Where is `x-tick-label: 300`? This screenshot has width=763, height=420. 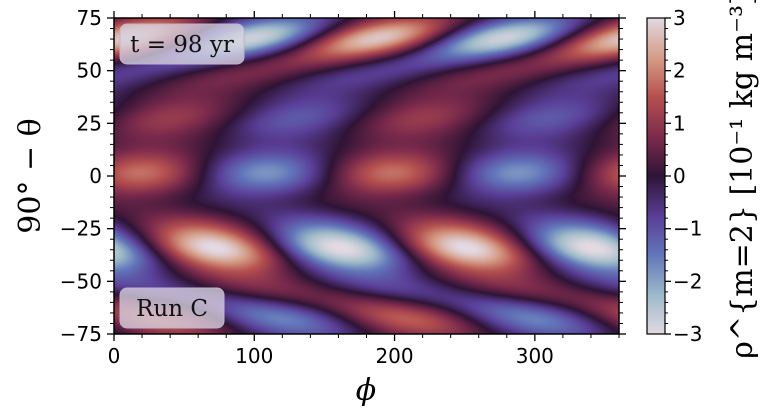 x-tick-label: 300 is located at coordinates (535, 356).